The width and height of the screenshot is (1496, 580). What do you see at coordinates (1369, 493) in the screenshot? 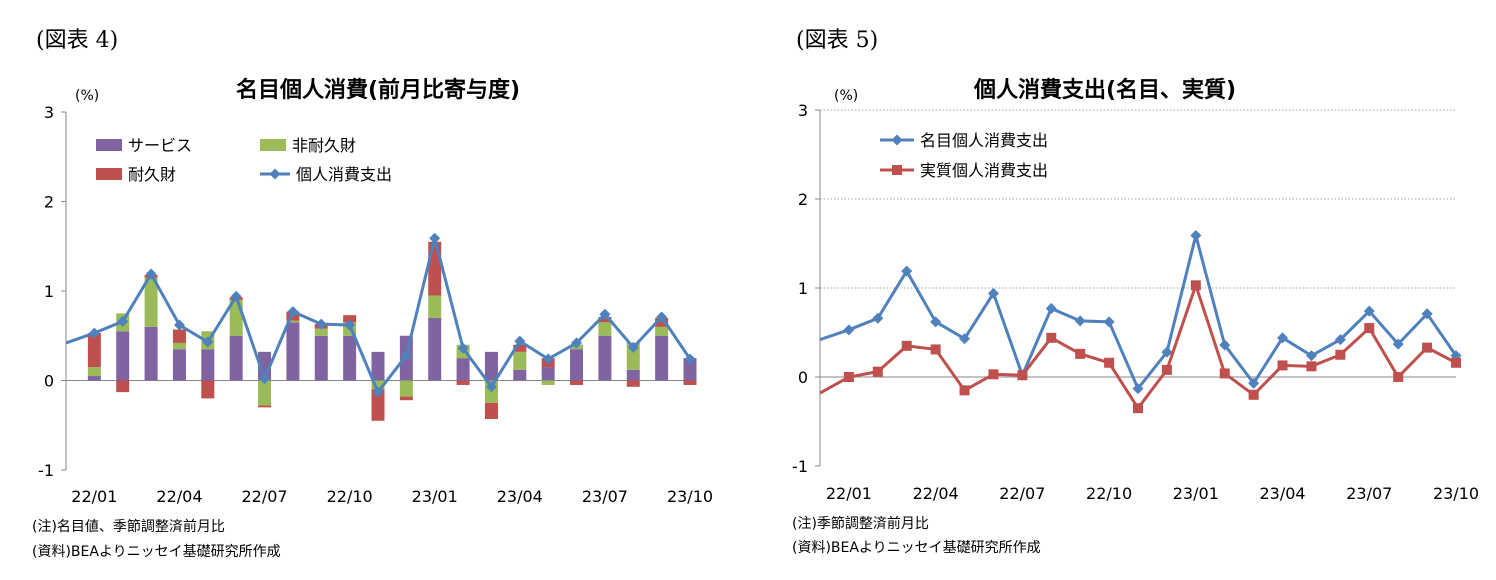
I see `x-tick-label: 23/07` at bounding box center [1369, 493].